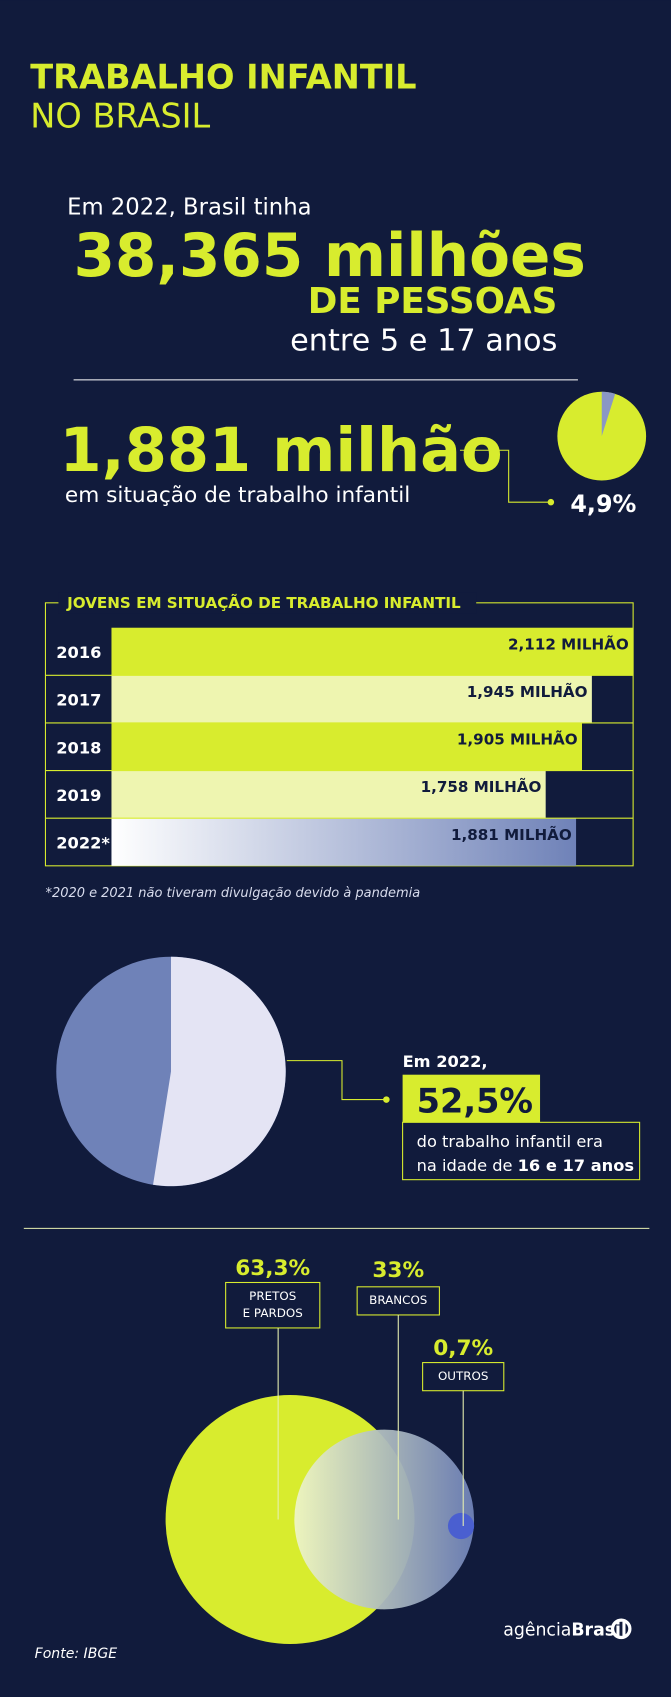 The image size is (671, 1697). I want to click on age-caption: do trabalho infantil era, so click(510, 1141).